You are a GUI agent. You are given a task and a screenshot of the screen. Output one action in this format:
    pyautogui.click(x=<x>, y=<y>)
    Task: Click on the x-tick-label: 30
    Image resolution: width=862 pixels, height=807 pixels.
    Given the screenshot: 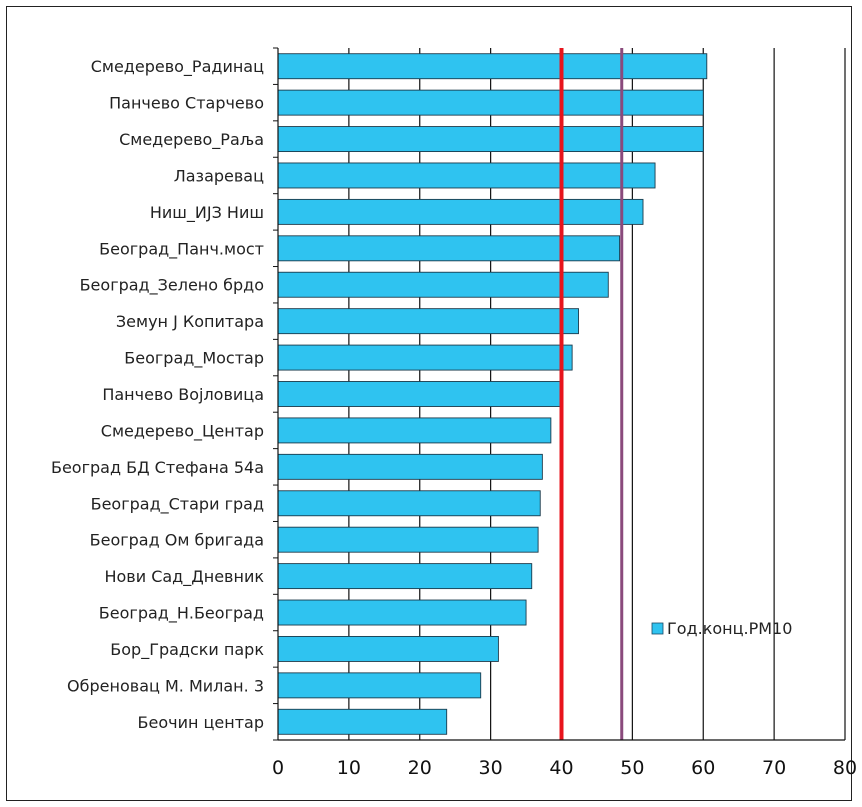 What is the action you would take?
    pyautogui.click(x=491, y=768)
    